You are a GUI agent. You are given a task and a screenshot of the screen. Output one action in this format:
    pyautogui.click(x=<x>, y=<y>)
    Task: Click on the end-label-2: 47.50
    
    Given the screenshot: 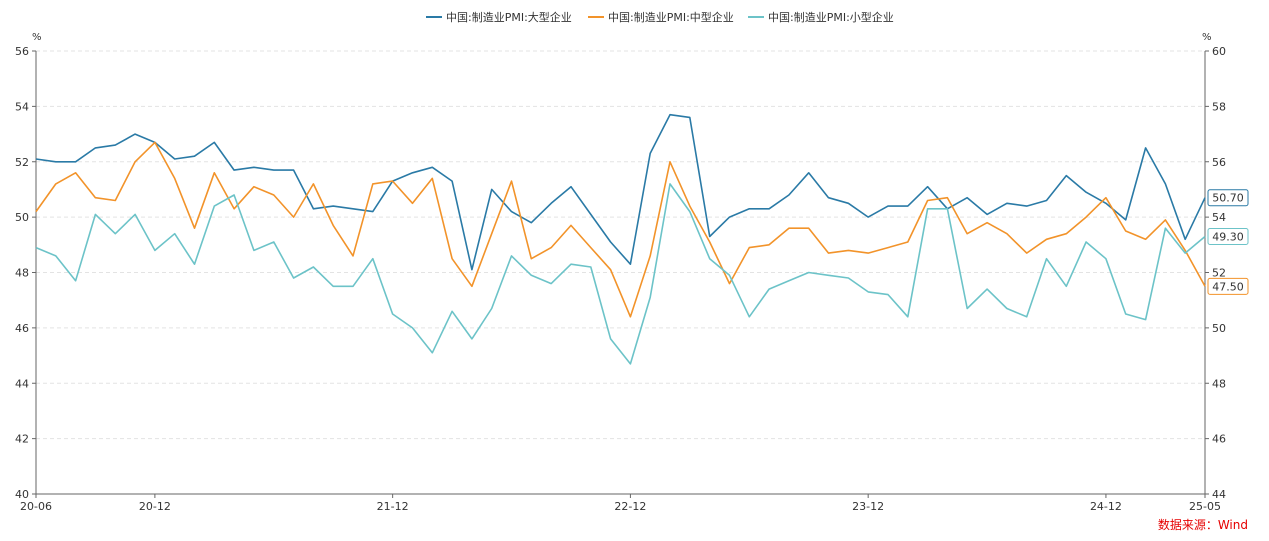 What is the action you would take?
    pyautogui.click(x=1228, y=286)
    